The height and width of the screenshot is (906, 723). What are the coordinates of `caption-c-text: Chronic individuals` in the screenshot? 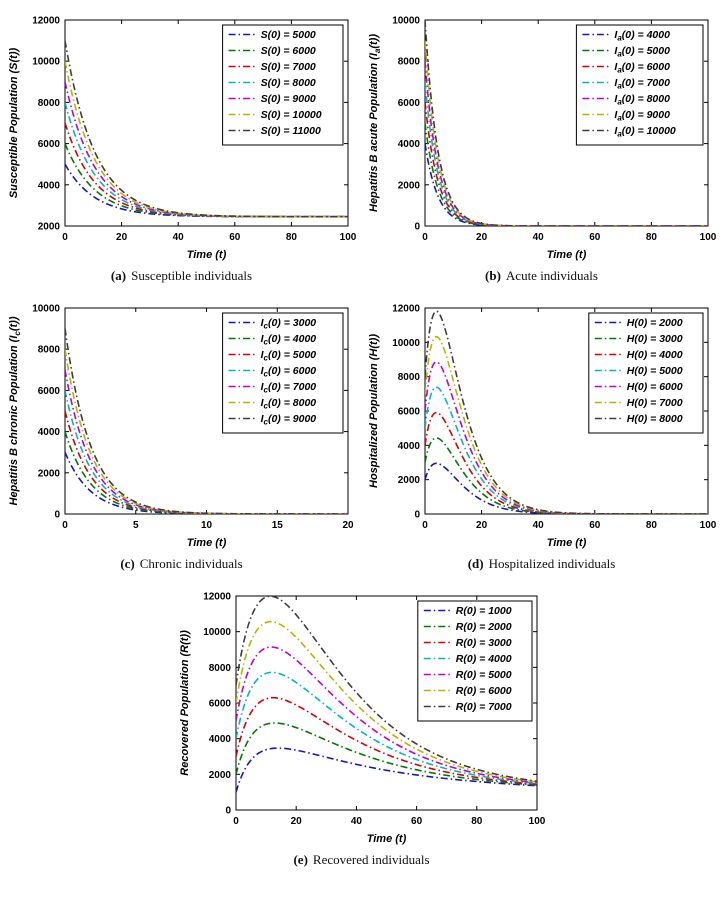 It's located at (191, 563).